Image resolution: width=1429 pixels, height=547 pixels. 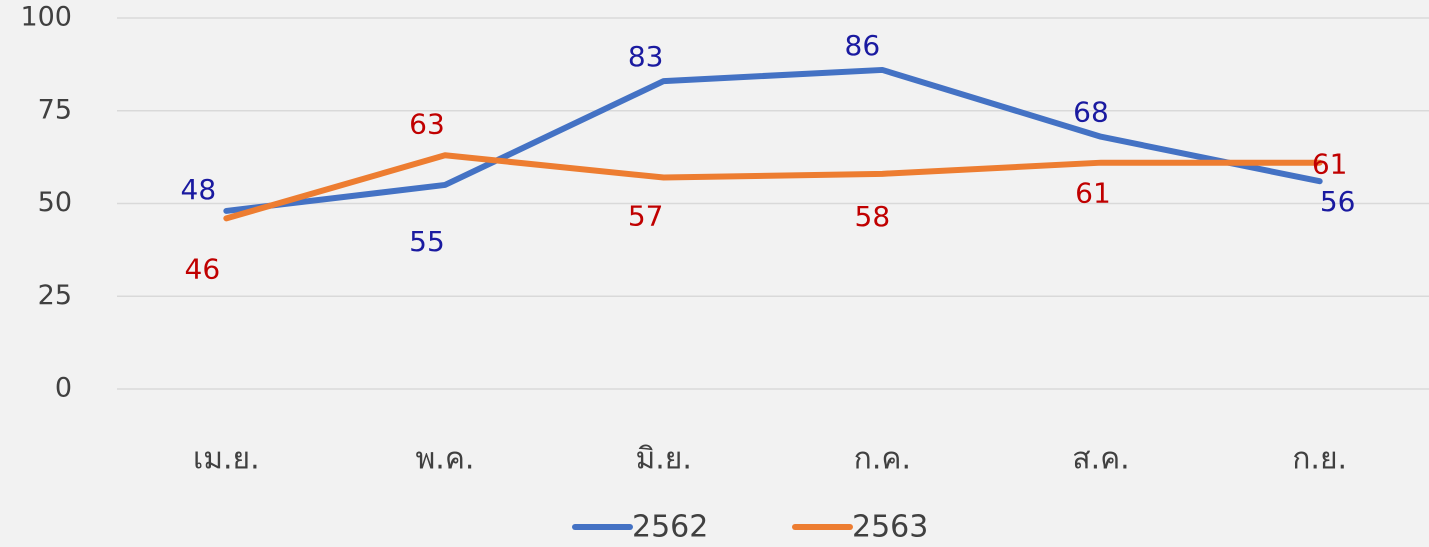 I want to click on series-line, so click(x=773, y=187).